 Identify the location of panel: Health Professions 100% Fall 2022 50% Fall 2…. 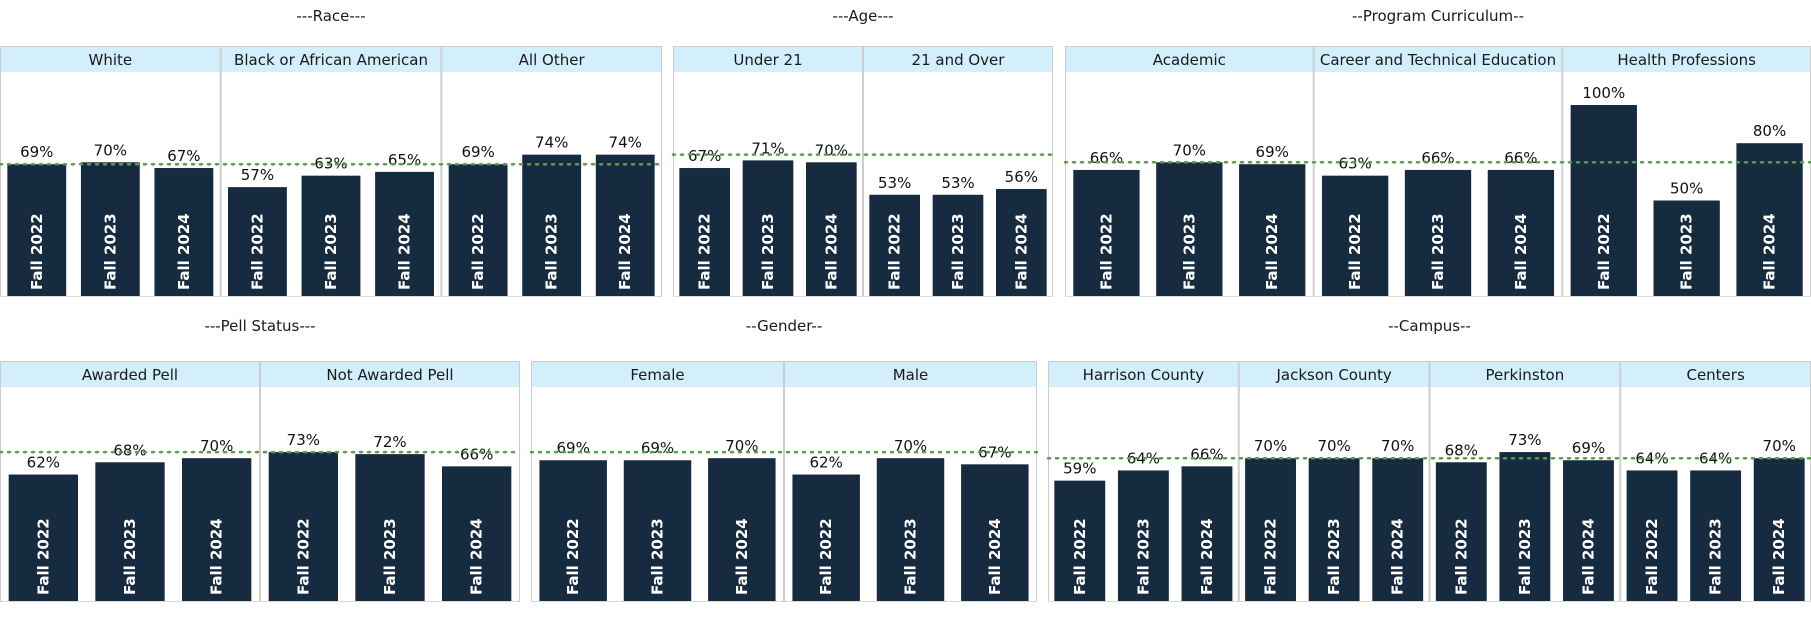
(1686, 171).